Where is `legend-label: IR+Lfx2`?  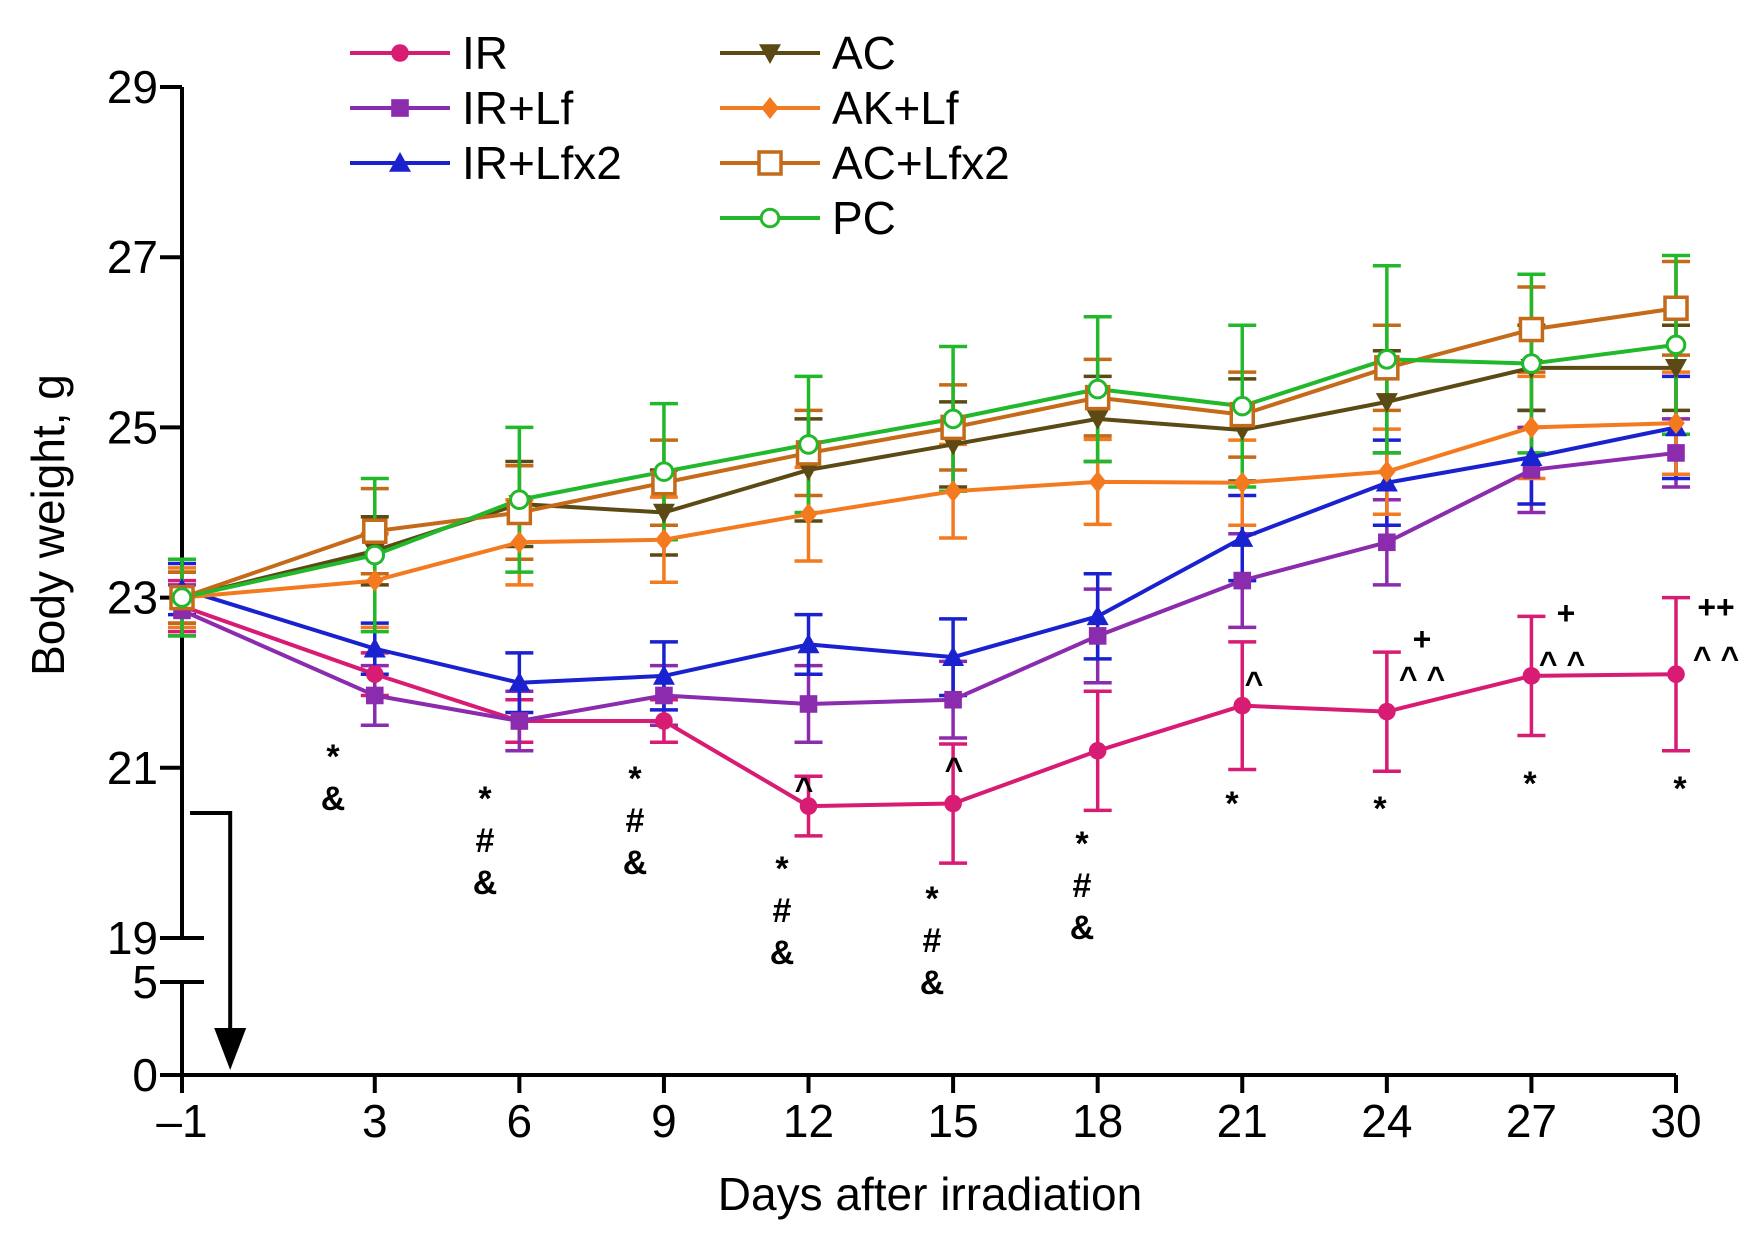
legend-label: IR+Lfx2 is located at coordinates (542, 163).